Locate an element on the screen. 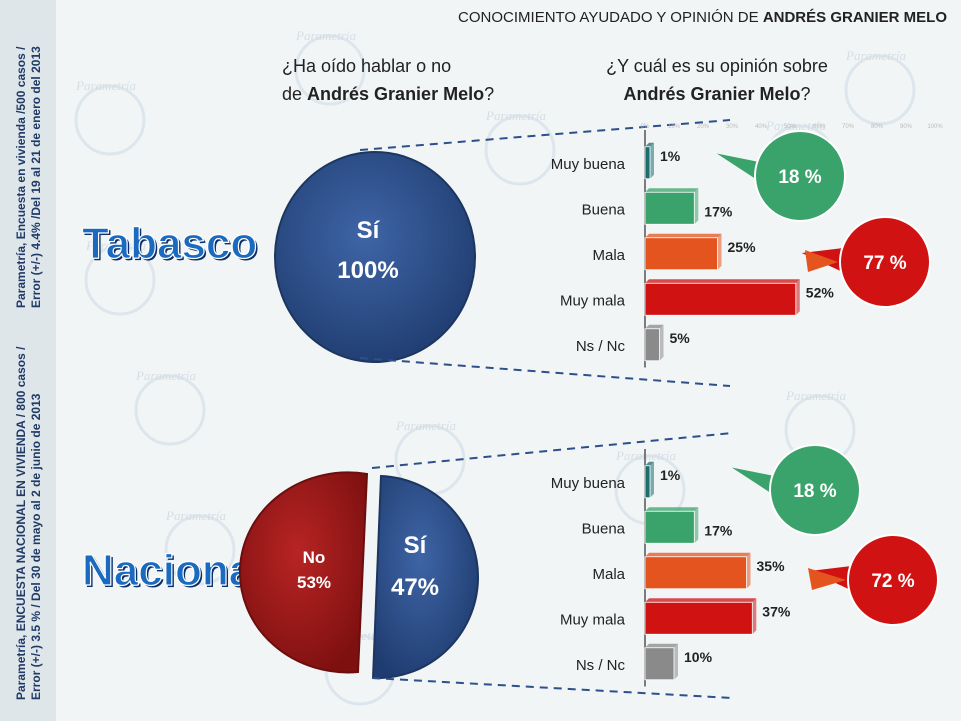  axis-tick-label: 80% is located at coordinates (877, 127).